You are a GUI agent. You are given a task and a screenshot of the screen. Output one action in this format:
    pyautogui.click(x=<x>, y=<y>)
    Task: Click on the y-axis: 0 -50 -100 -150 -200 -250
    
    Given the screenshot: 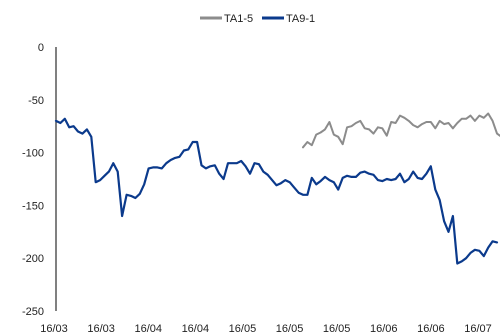 What is the action you would take?
    pyautogui.click(x=39, y=180)
    